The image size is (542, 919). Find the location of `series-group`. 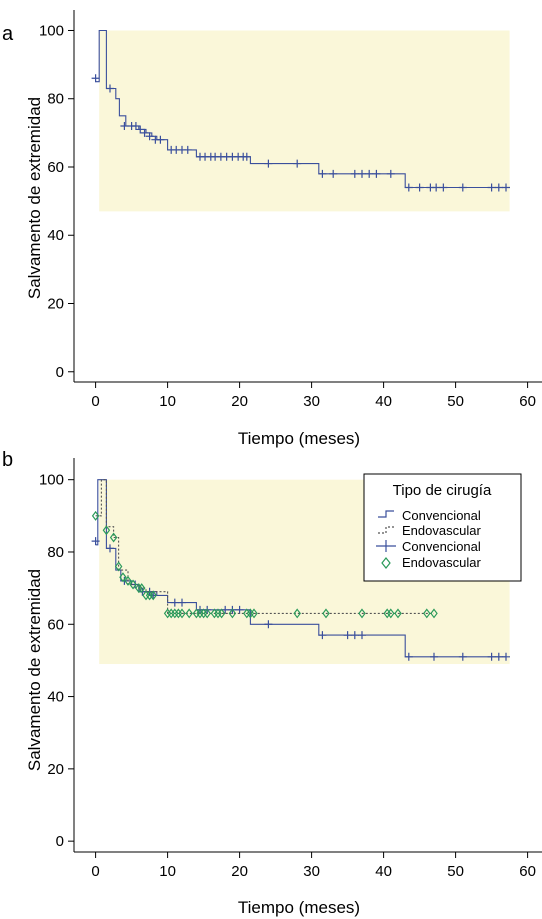

series-group is located at coordinates (300, 110).